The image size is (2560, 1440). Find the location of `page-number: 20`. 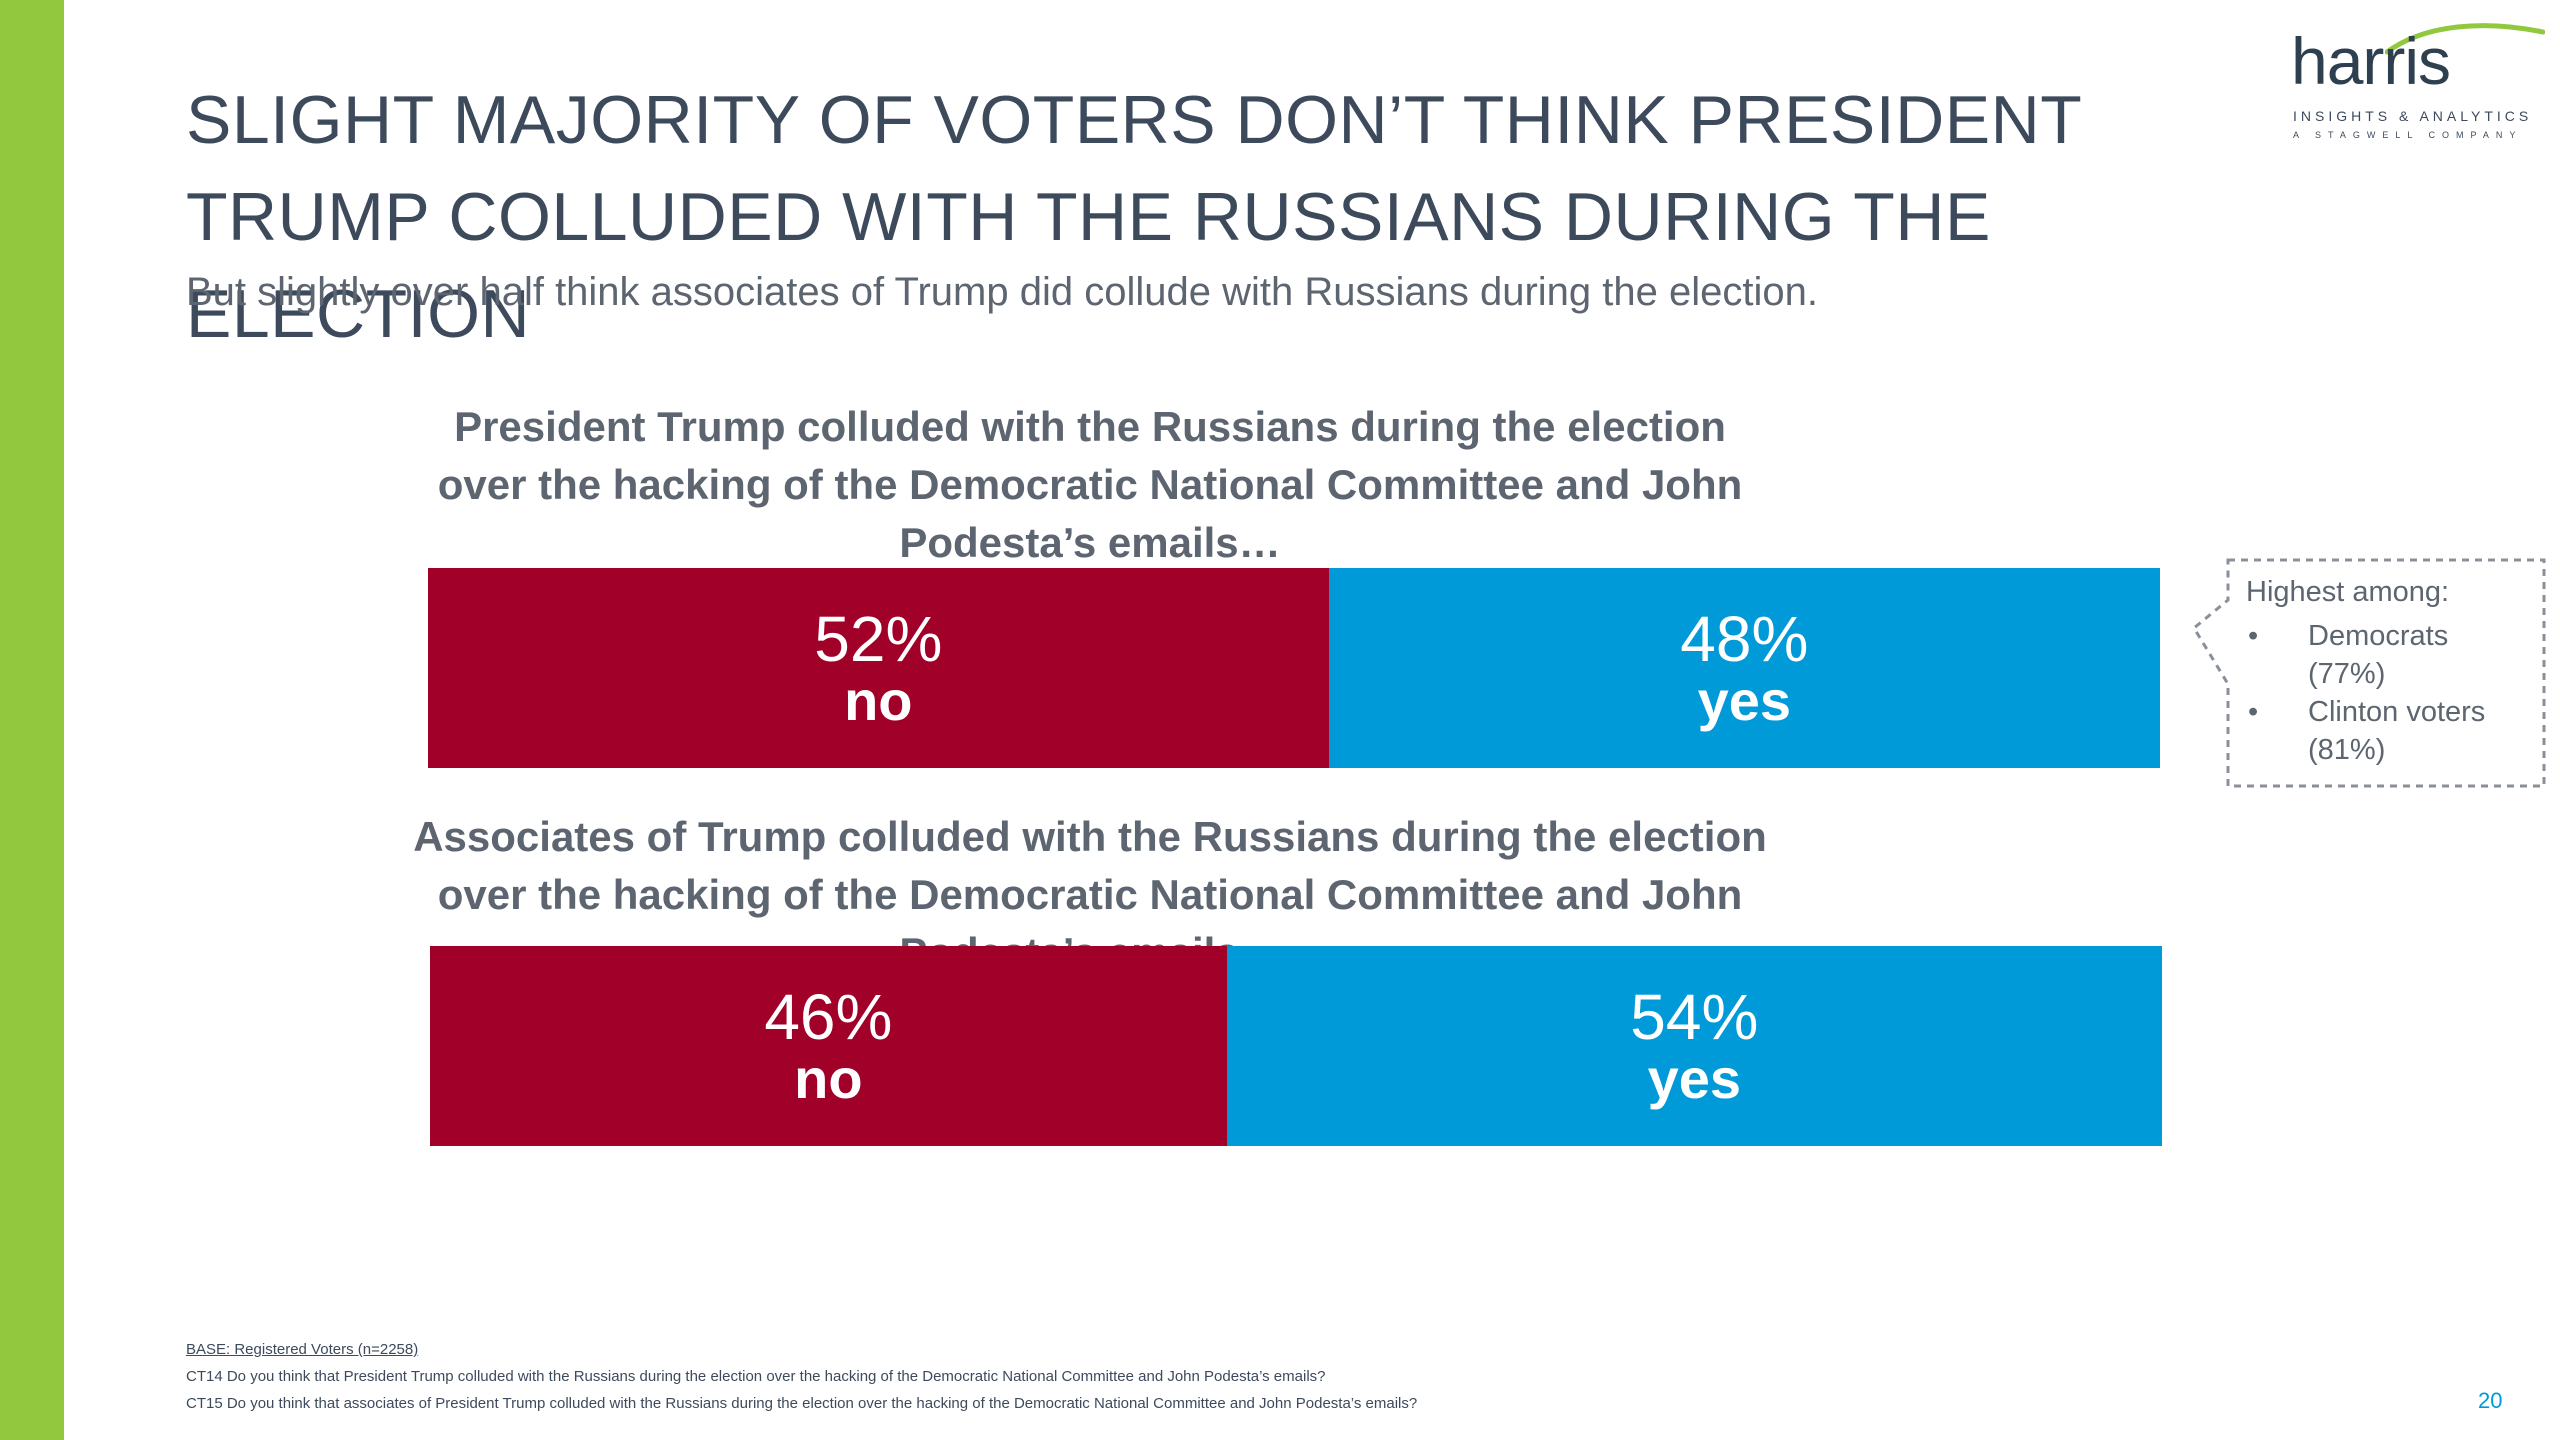

page-number: 20 is located at coordinates (2490, 1400).